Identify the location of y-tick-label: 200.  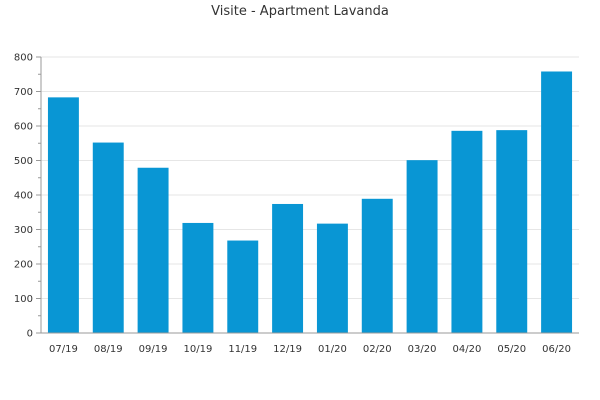
(23, 265).